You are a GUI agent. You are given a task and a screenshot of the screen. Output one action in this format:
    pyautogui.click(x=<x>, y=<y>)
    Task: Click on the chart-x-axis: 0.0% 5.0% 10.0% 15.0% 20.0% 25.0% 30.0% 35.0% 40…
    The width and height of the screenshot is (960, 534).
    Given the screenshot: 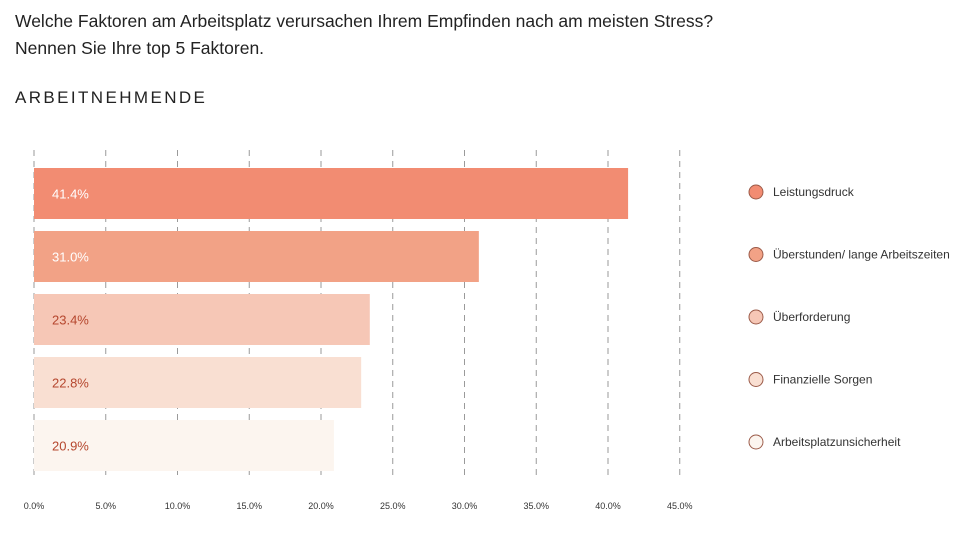 What is the action you would take?
    pyautogui.click(x=358, y=506)
    